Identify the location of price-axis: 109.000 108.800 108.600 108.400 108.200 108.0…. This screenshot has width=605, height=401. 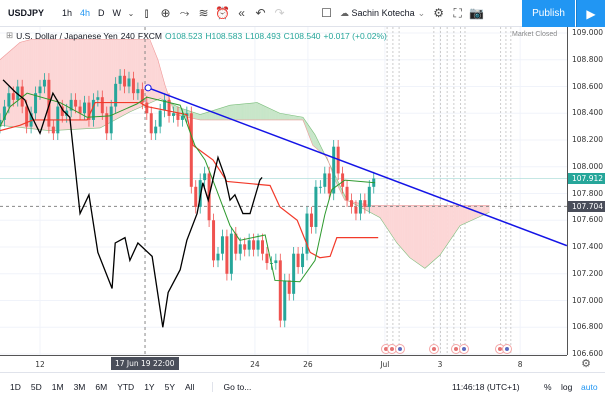
(586, 192).